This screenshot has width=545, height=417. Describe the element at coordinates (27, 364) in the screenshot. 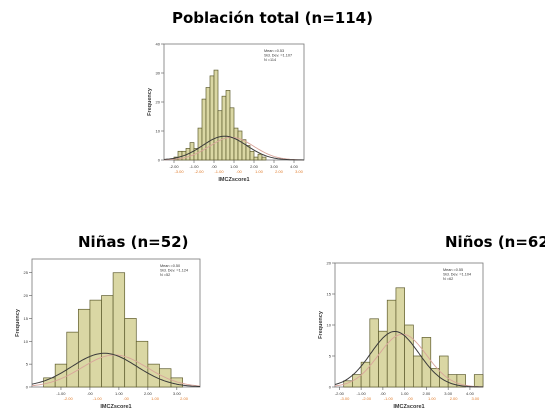

I see `y-tick-label: 5` at that location.